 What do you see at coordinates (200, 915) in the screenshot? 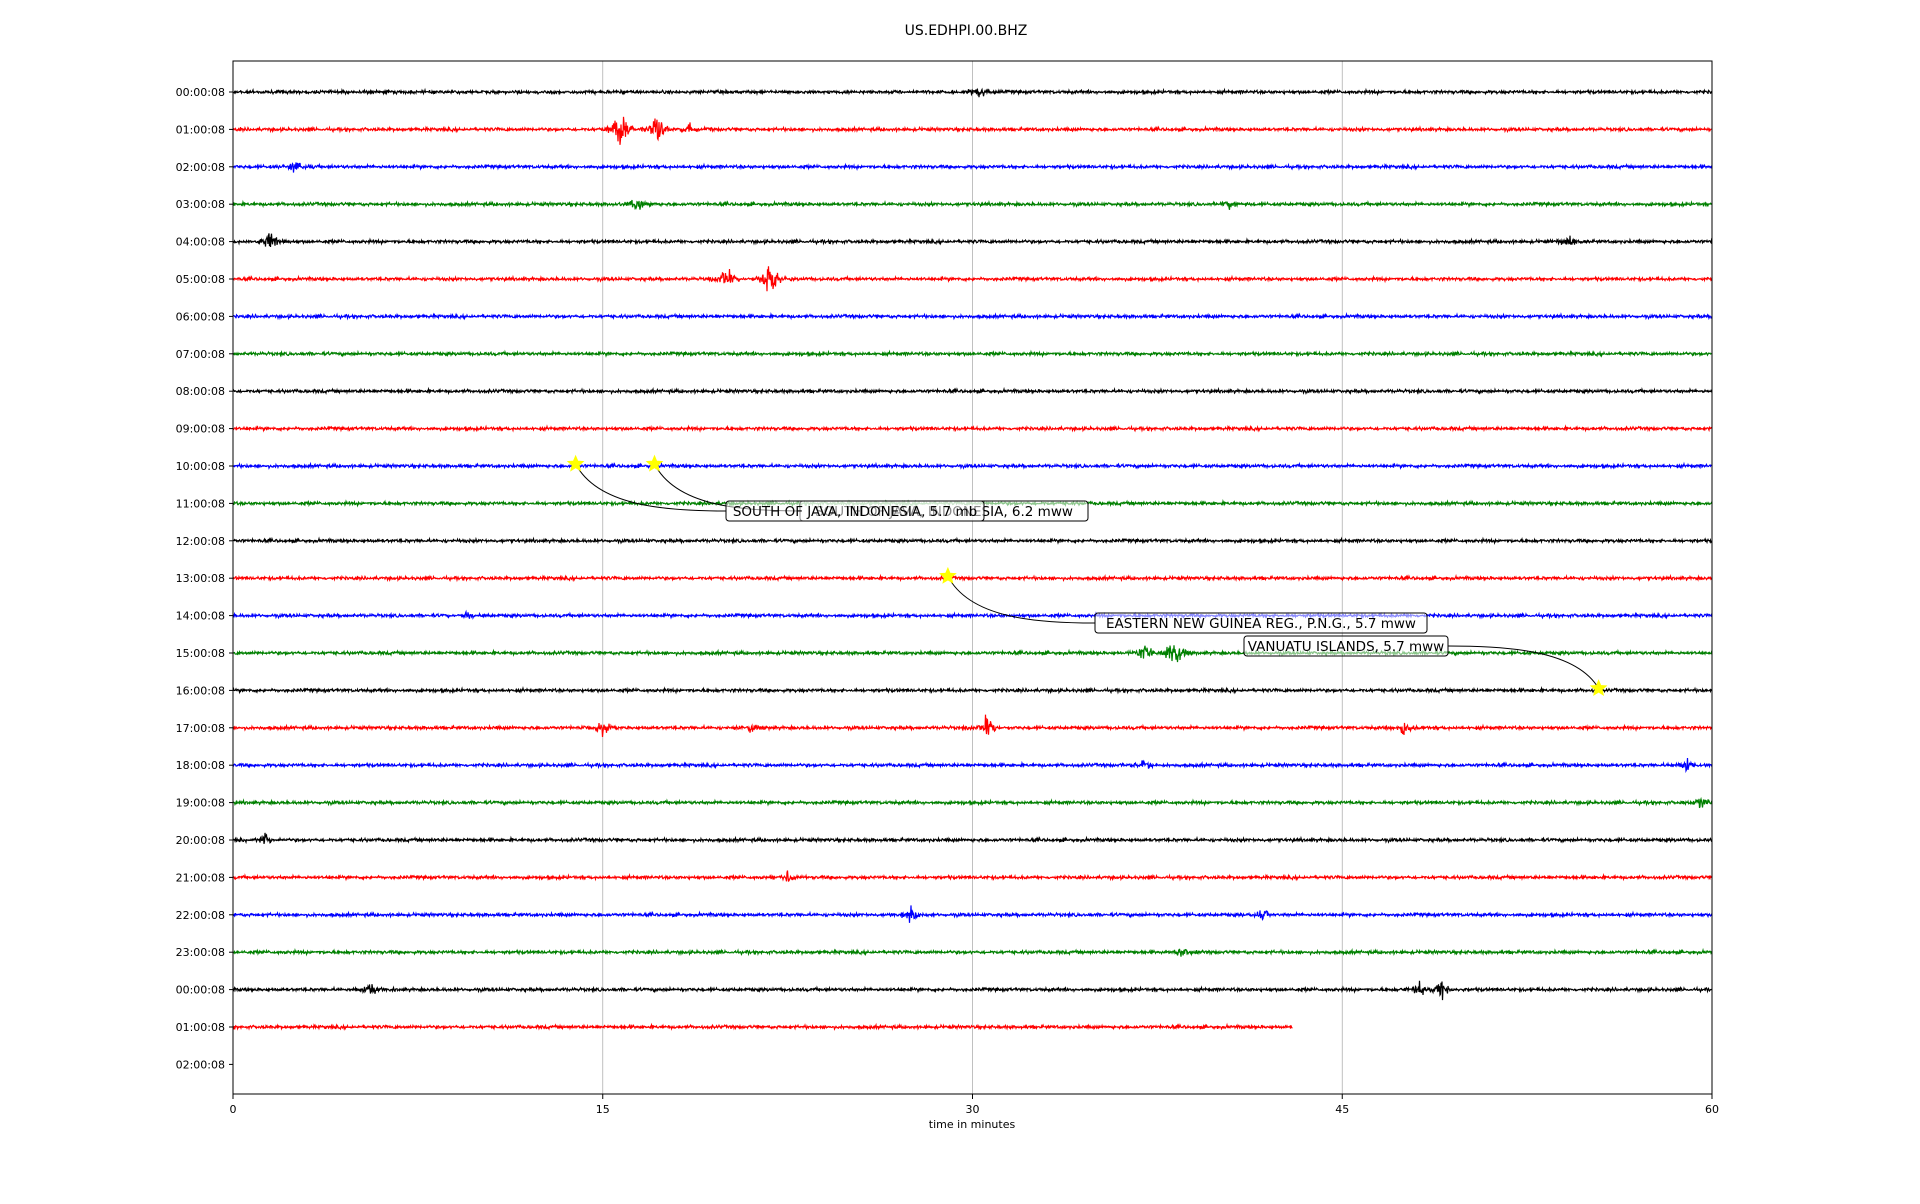
I see `y-tick-label: 22:00:08` at bounding box center [200, 915].